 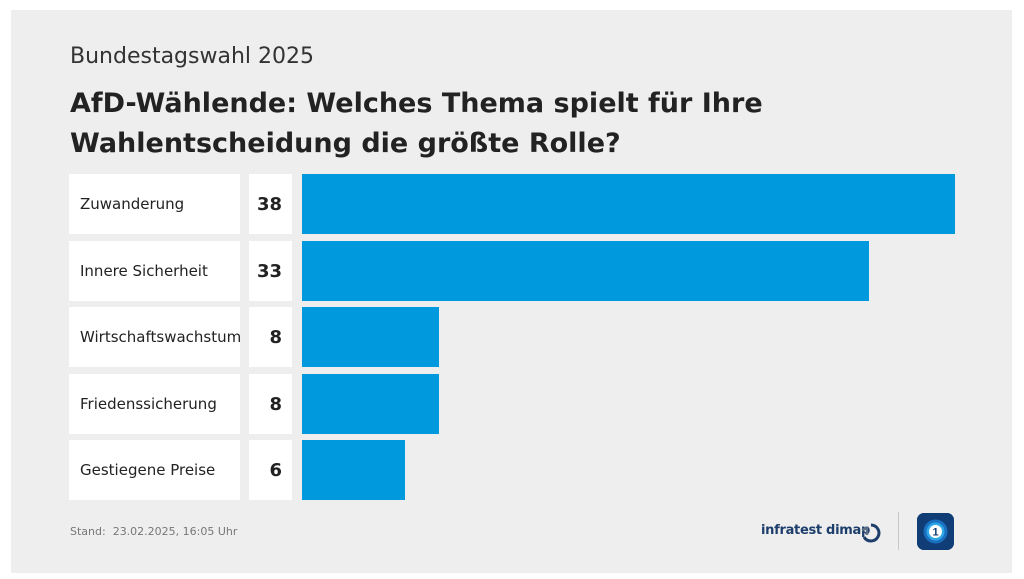 I want to click on svg-text: 1, so click(x=935, y=533).